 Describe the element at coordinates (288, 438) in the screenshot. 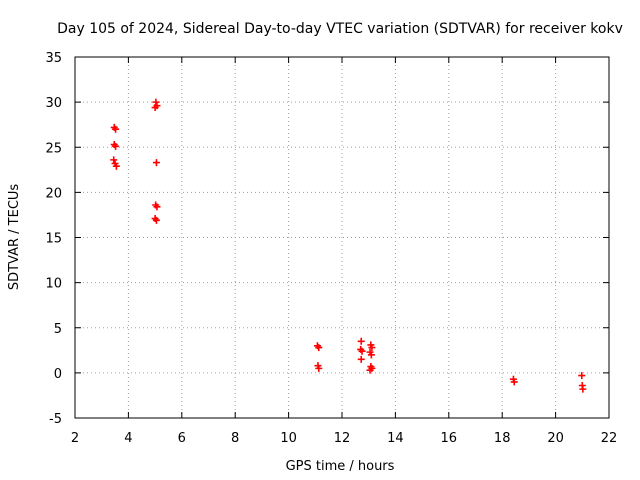

I see `x-tick-label: 10` at that location.